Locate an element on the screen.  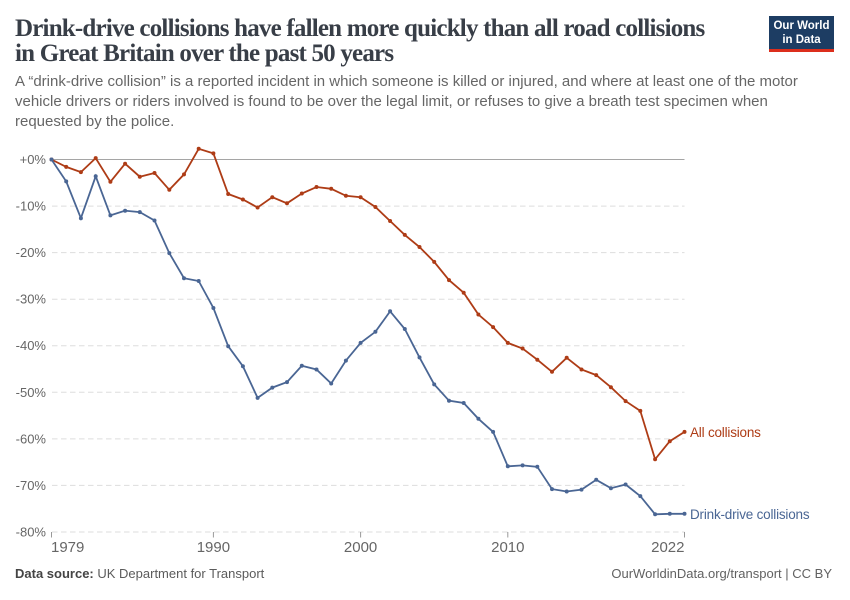
svg-text: -20% is located at coordinates (31, 252).